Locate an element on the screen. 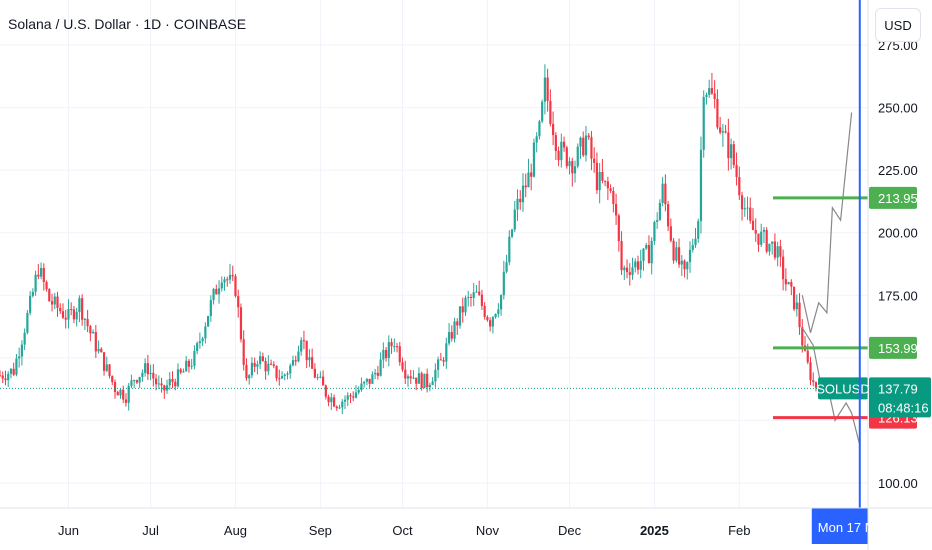  chart-title: Solana / U.S. Dollar · 1D · COINBASE is located at coordinates (127, 24).